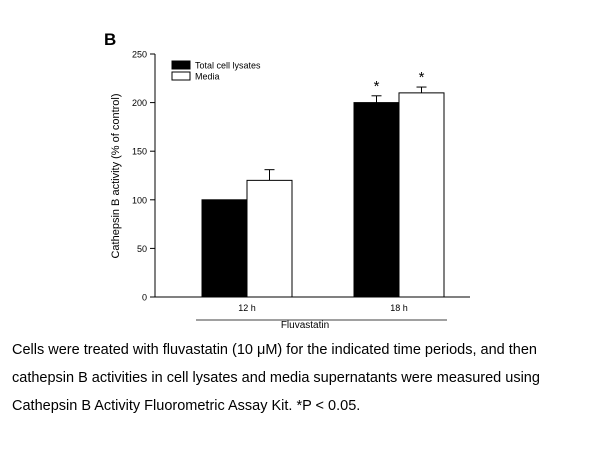 This screenshot has width=605, height=454. Describe the element at coordinates (181, 76) in the screenshot. I see `legend-swatch-media` at that location.